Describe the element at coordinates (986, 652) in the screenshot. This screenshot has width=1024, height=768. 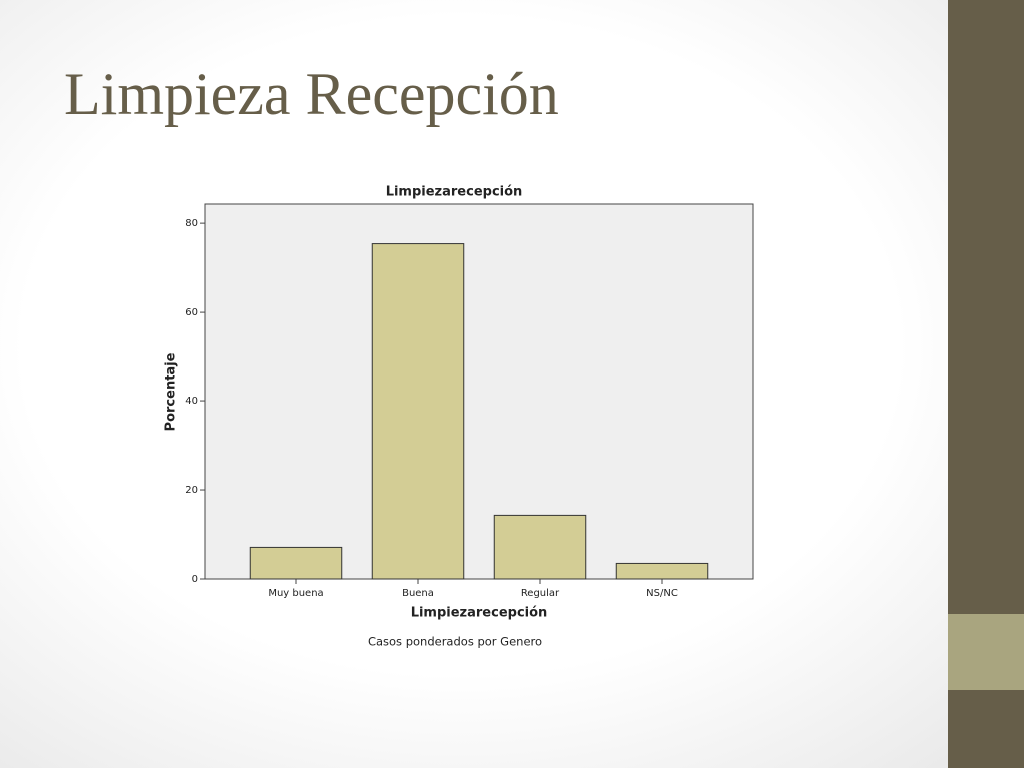
I see `side-accent` at that location.